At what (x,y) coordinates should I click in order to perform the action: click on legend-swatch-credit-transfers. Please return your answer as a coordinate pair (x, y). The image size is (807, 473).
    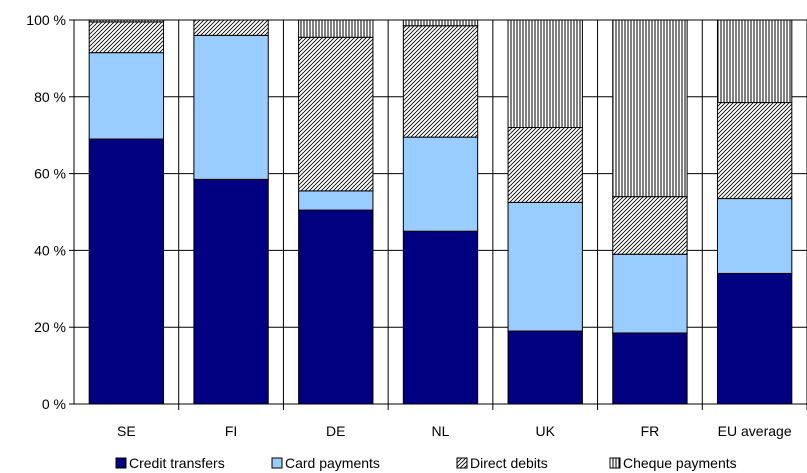
    Looking at the image, I should click on (121, 463).